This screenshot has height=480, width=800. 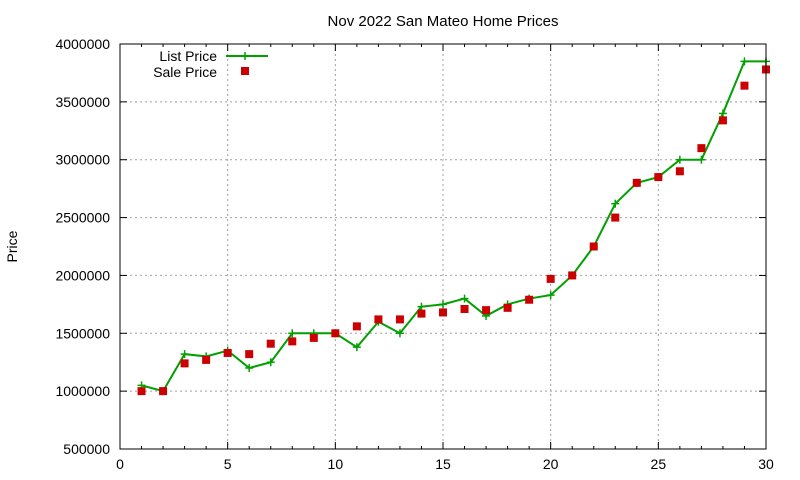 I want to click on y-tick-label: 4000000, so click(x=82, y=44).